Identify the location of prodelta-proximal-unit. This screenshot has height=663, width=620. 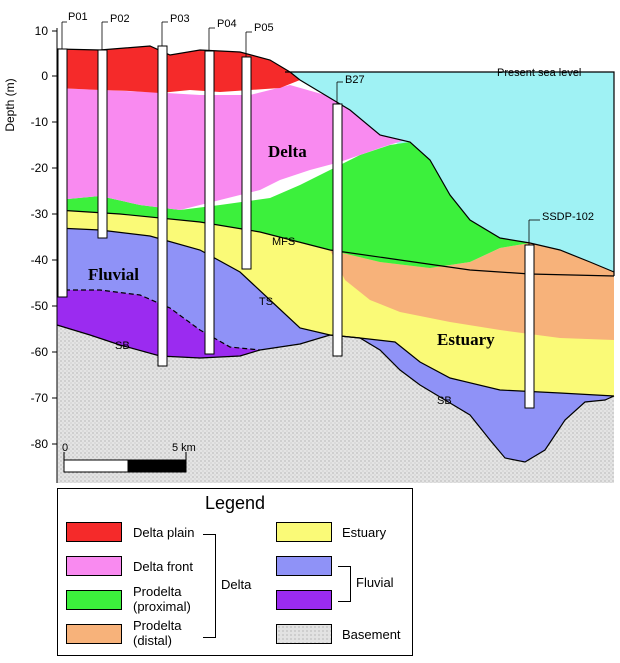
(293, 205).